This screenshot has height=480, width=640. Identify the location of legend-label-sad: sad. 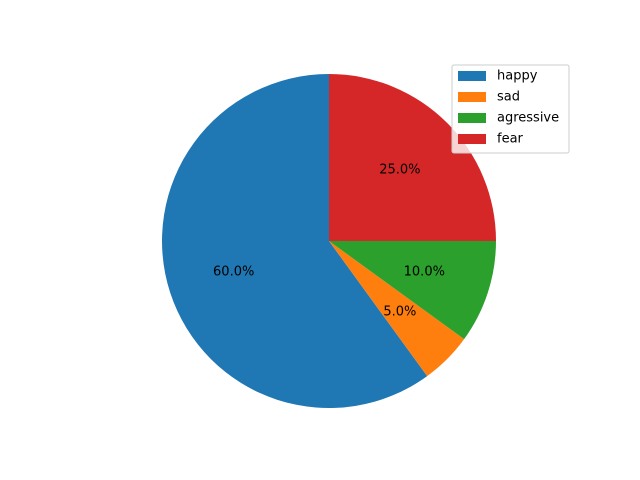
(508, 97).